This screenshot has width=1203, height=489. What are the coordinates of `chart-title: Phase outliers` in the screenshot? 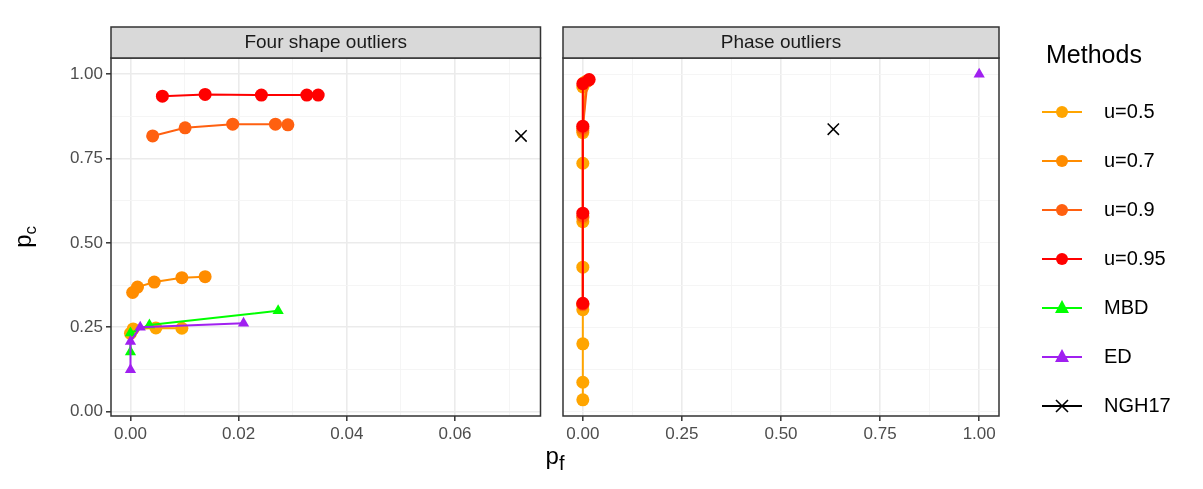 It's located at (781, 42).